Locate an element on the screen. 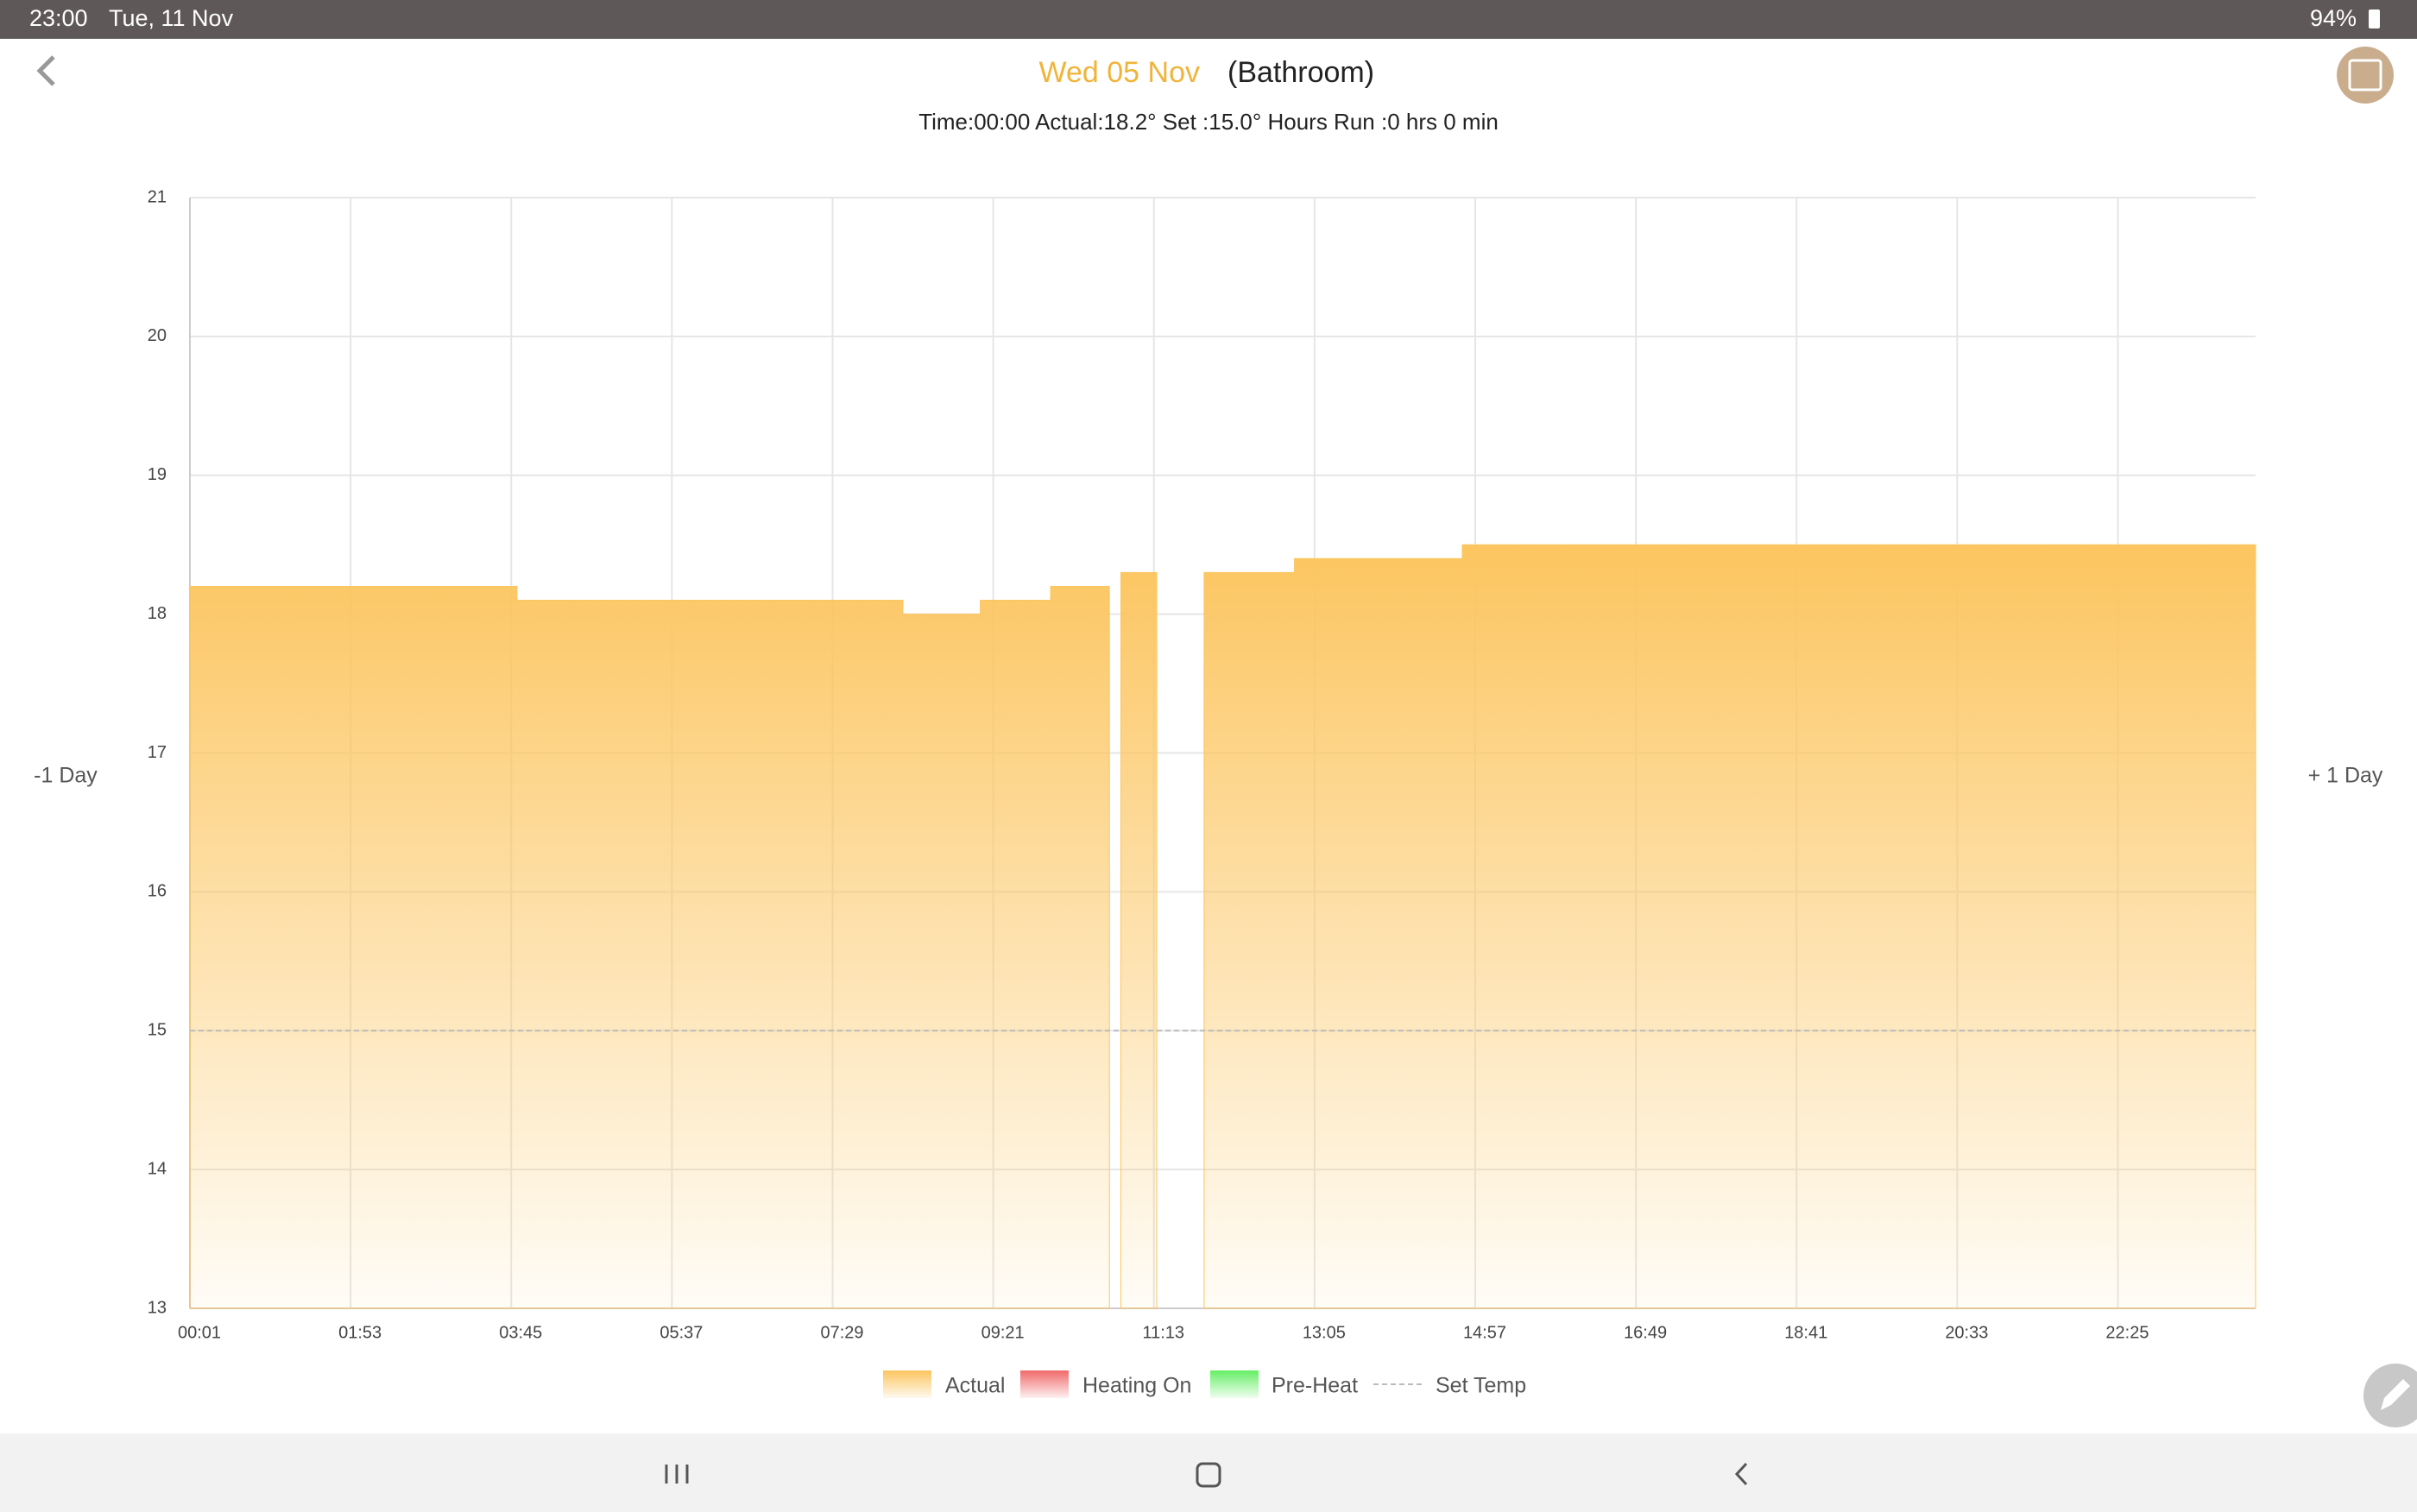  back is located at coordinates (1741, 1474).